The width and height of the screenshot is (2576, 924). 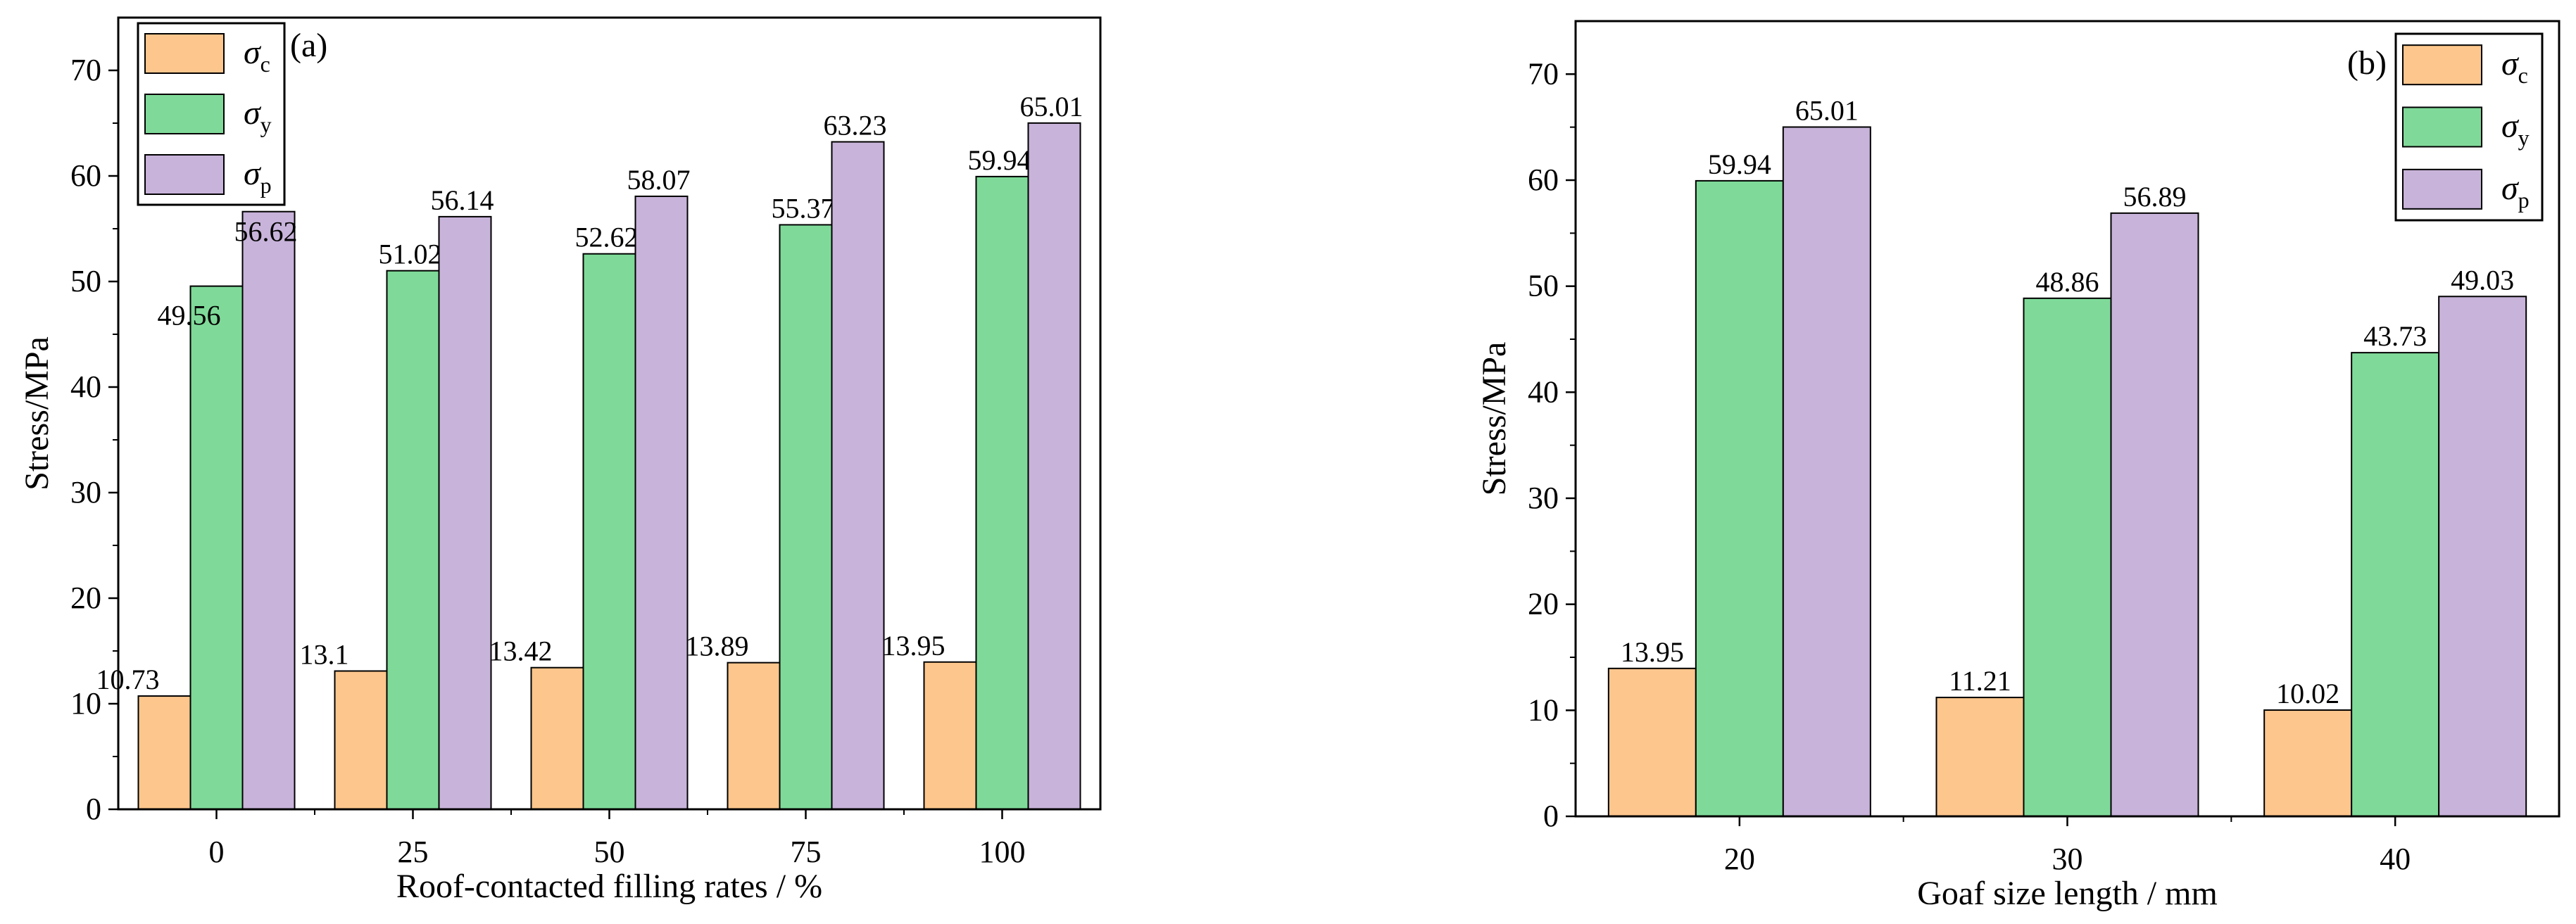 I want to click on x-tick-label: 25, so click(x=414, y=852).